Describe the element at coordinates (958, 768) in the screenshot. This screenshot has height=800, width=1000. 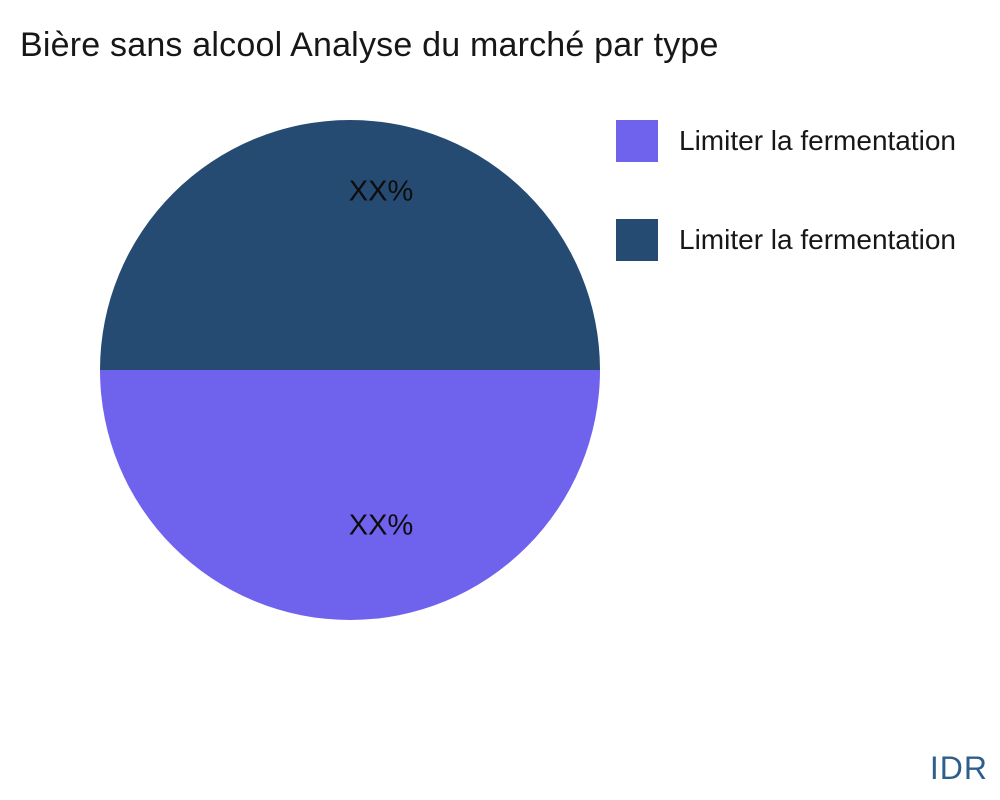
I see `brand-watermark: IDR` at that location.